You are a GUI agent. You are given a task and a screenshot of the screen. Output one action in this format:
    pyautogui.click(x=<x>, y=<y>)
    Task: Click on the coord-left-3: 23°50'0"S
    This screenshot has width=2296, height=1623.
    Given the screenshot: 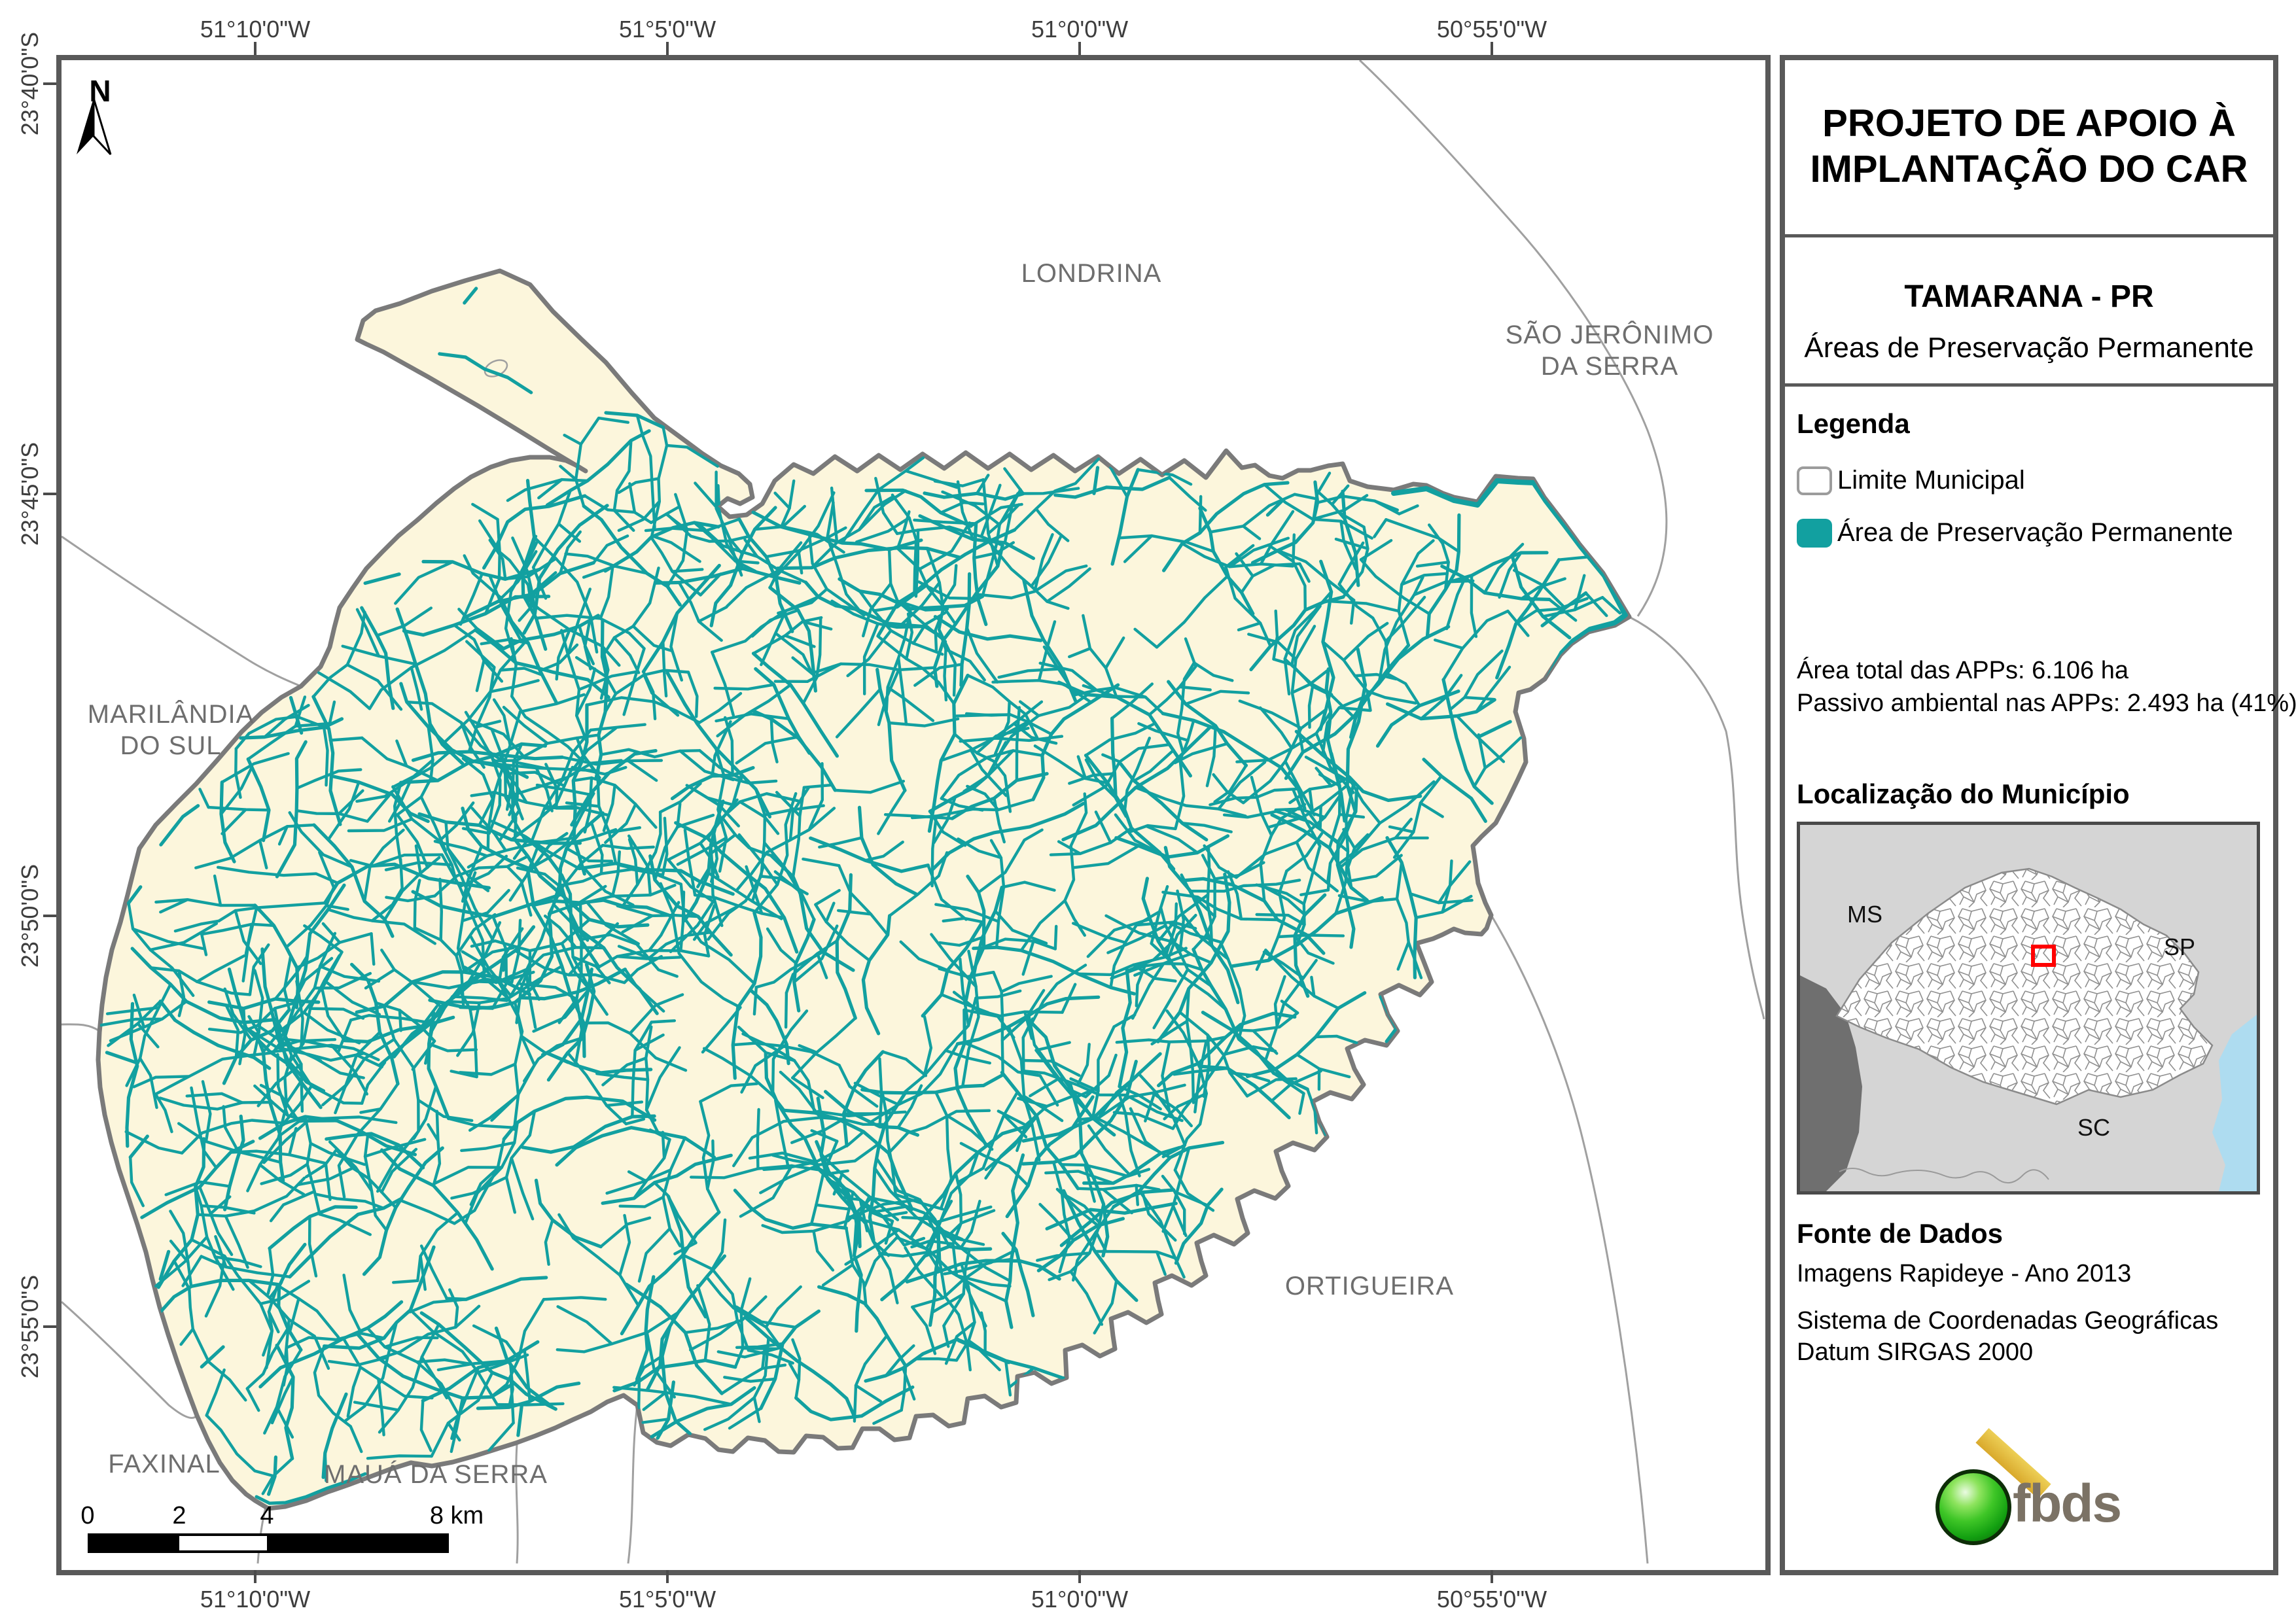 What is the action you would take?
    pyautogui.click(x=29, y=916)
    